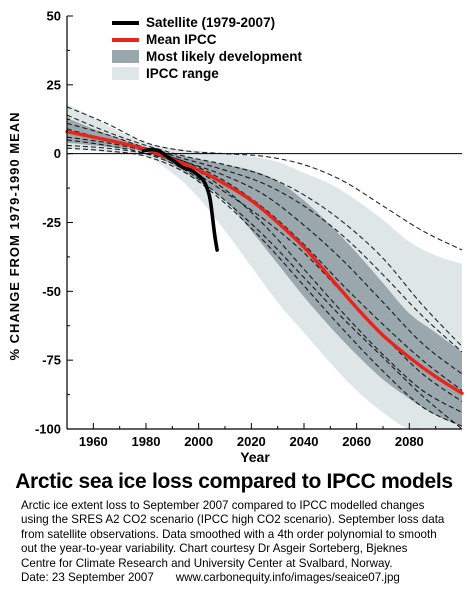 The height and width of the screenshot is (603, 468). What do you see at coordinates (48, 429) in the screenshot?
I see `y-tick-label: -100` at bounding box center [48, 429].